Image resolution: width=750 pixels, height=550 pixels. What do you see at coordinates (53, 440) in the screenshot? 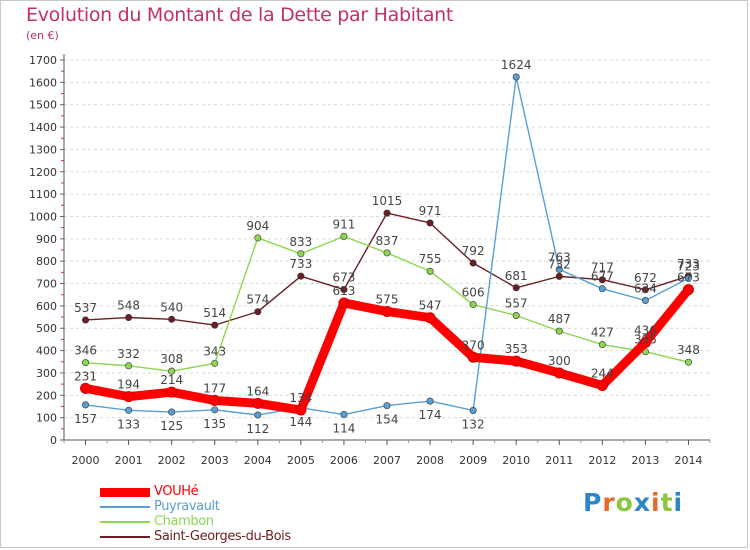
I see `y-tick-label: 0` at bounding box center [53, 440].